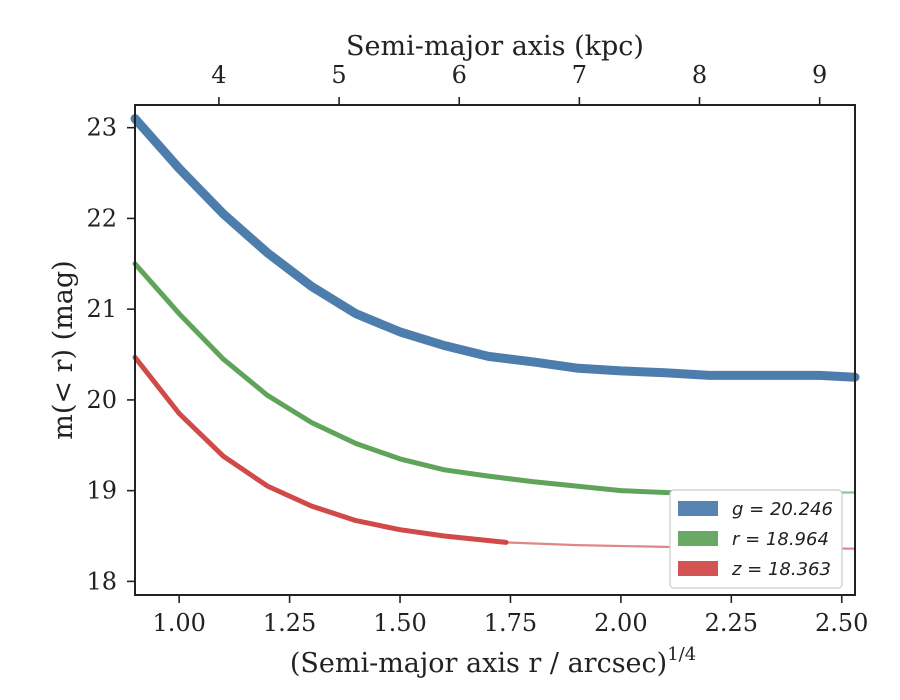 This screenshot has width=900, height=700. I want to click on legend-swatch-z, so click(698, 568).